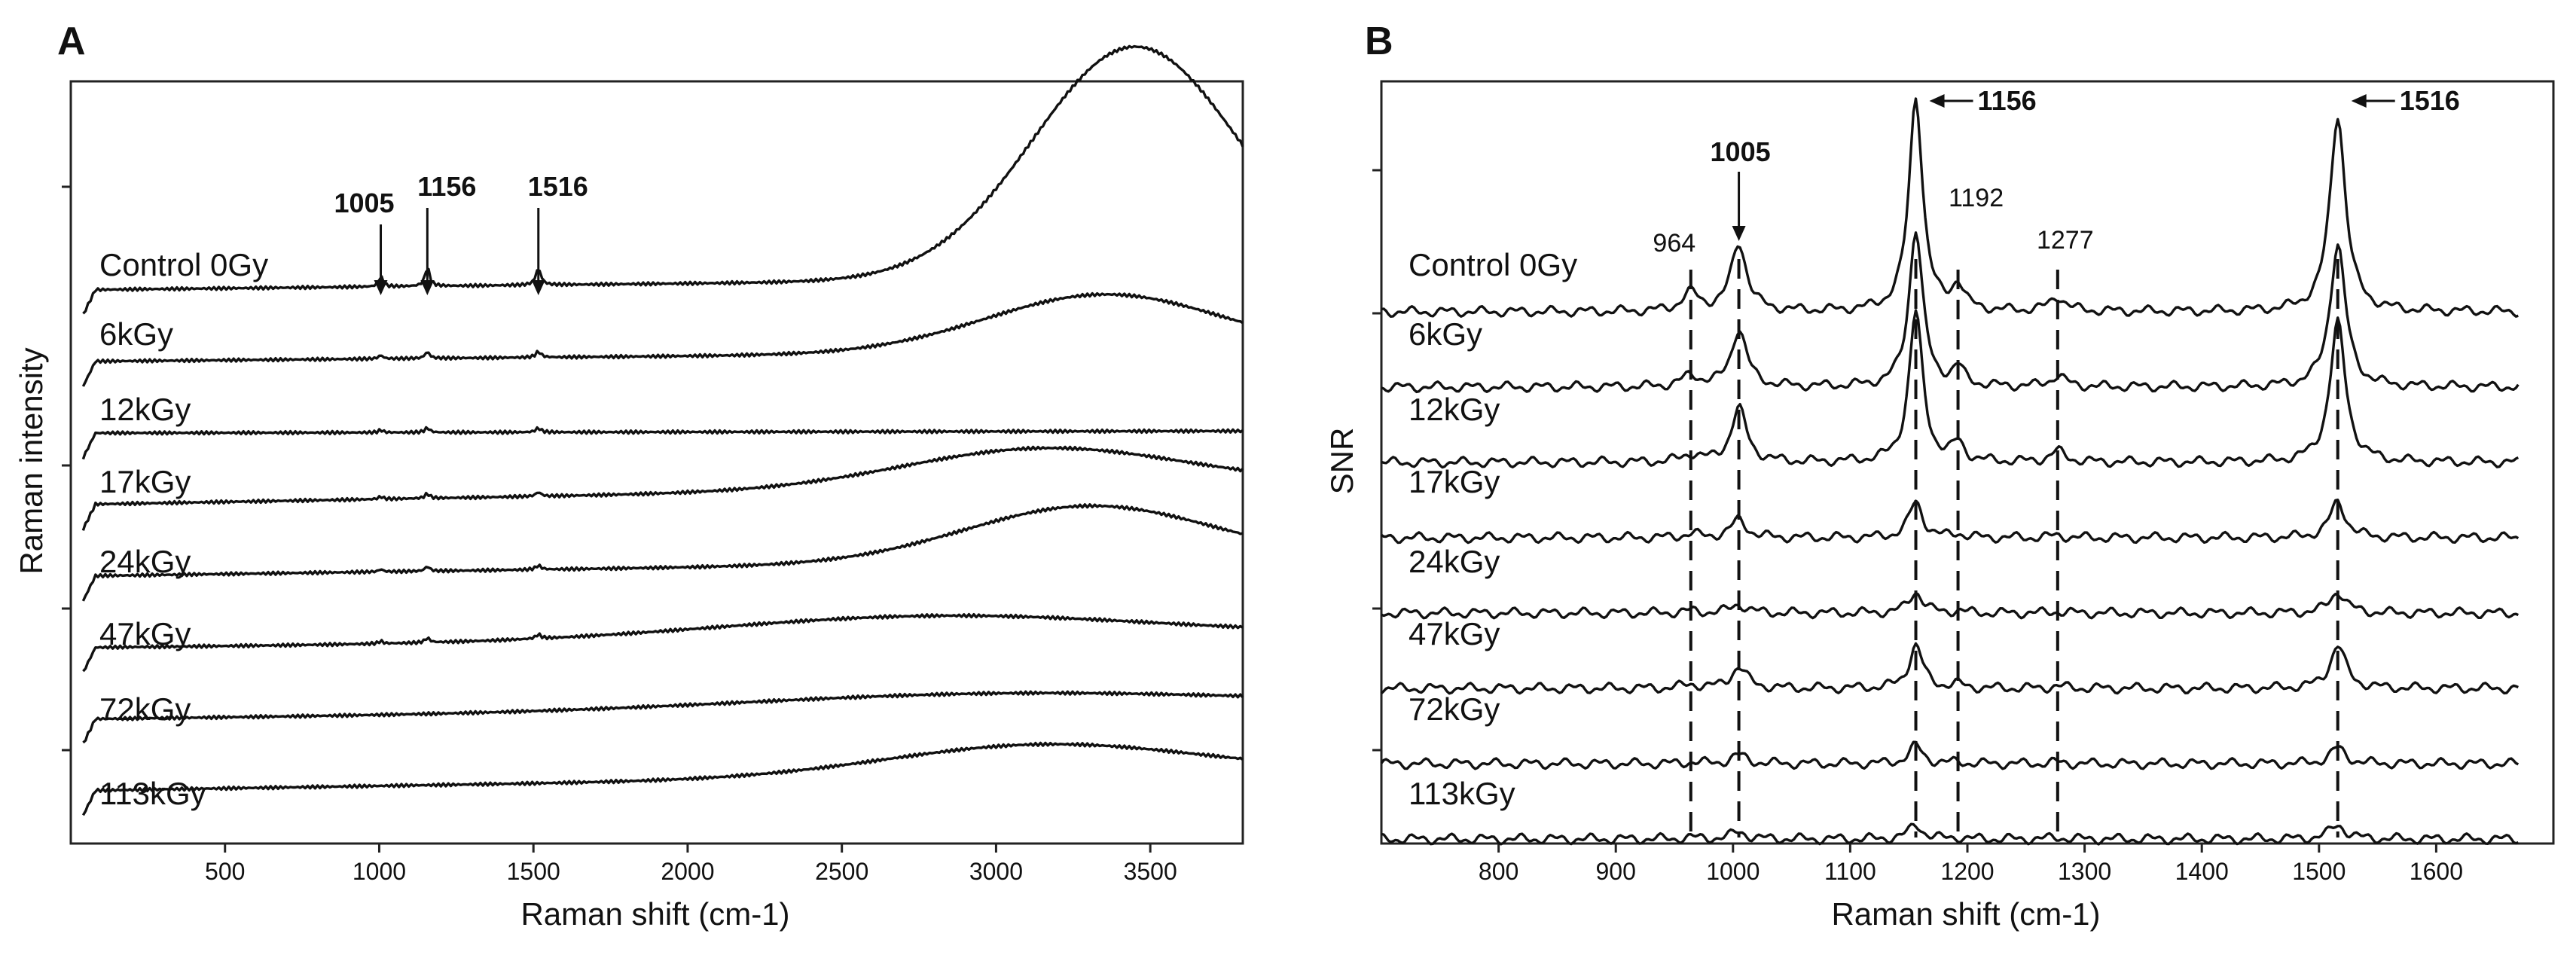 The height and width of the screenshot is (958, 2576). What do you see at coordinates (533, 872) in the screenshot?
I see `panel-a-x-tick-label: 1500` at bounding box center [533, 872].